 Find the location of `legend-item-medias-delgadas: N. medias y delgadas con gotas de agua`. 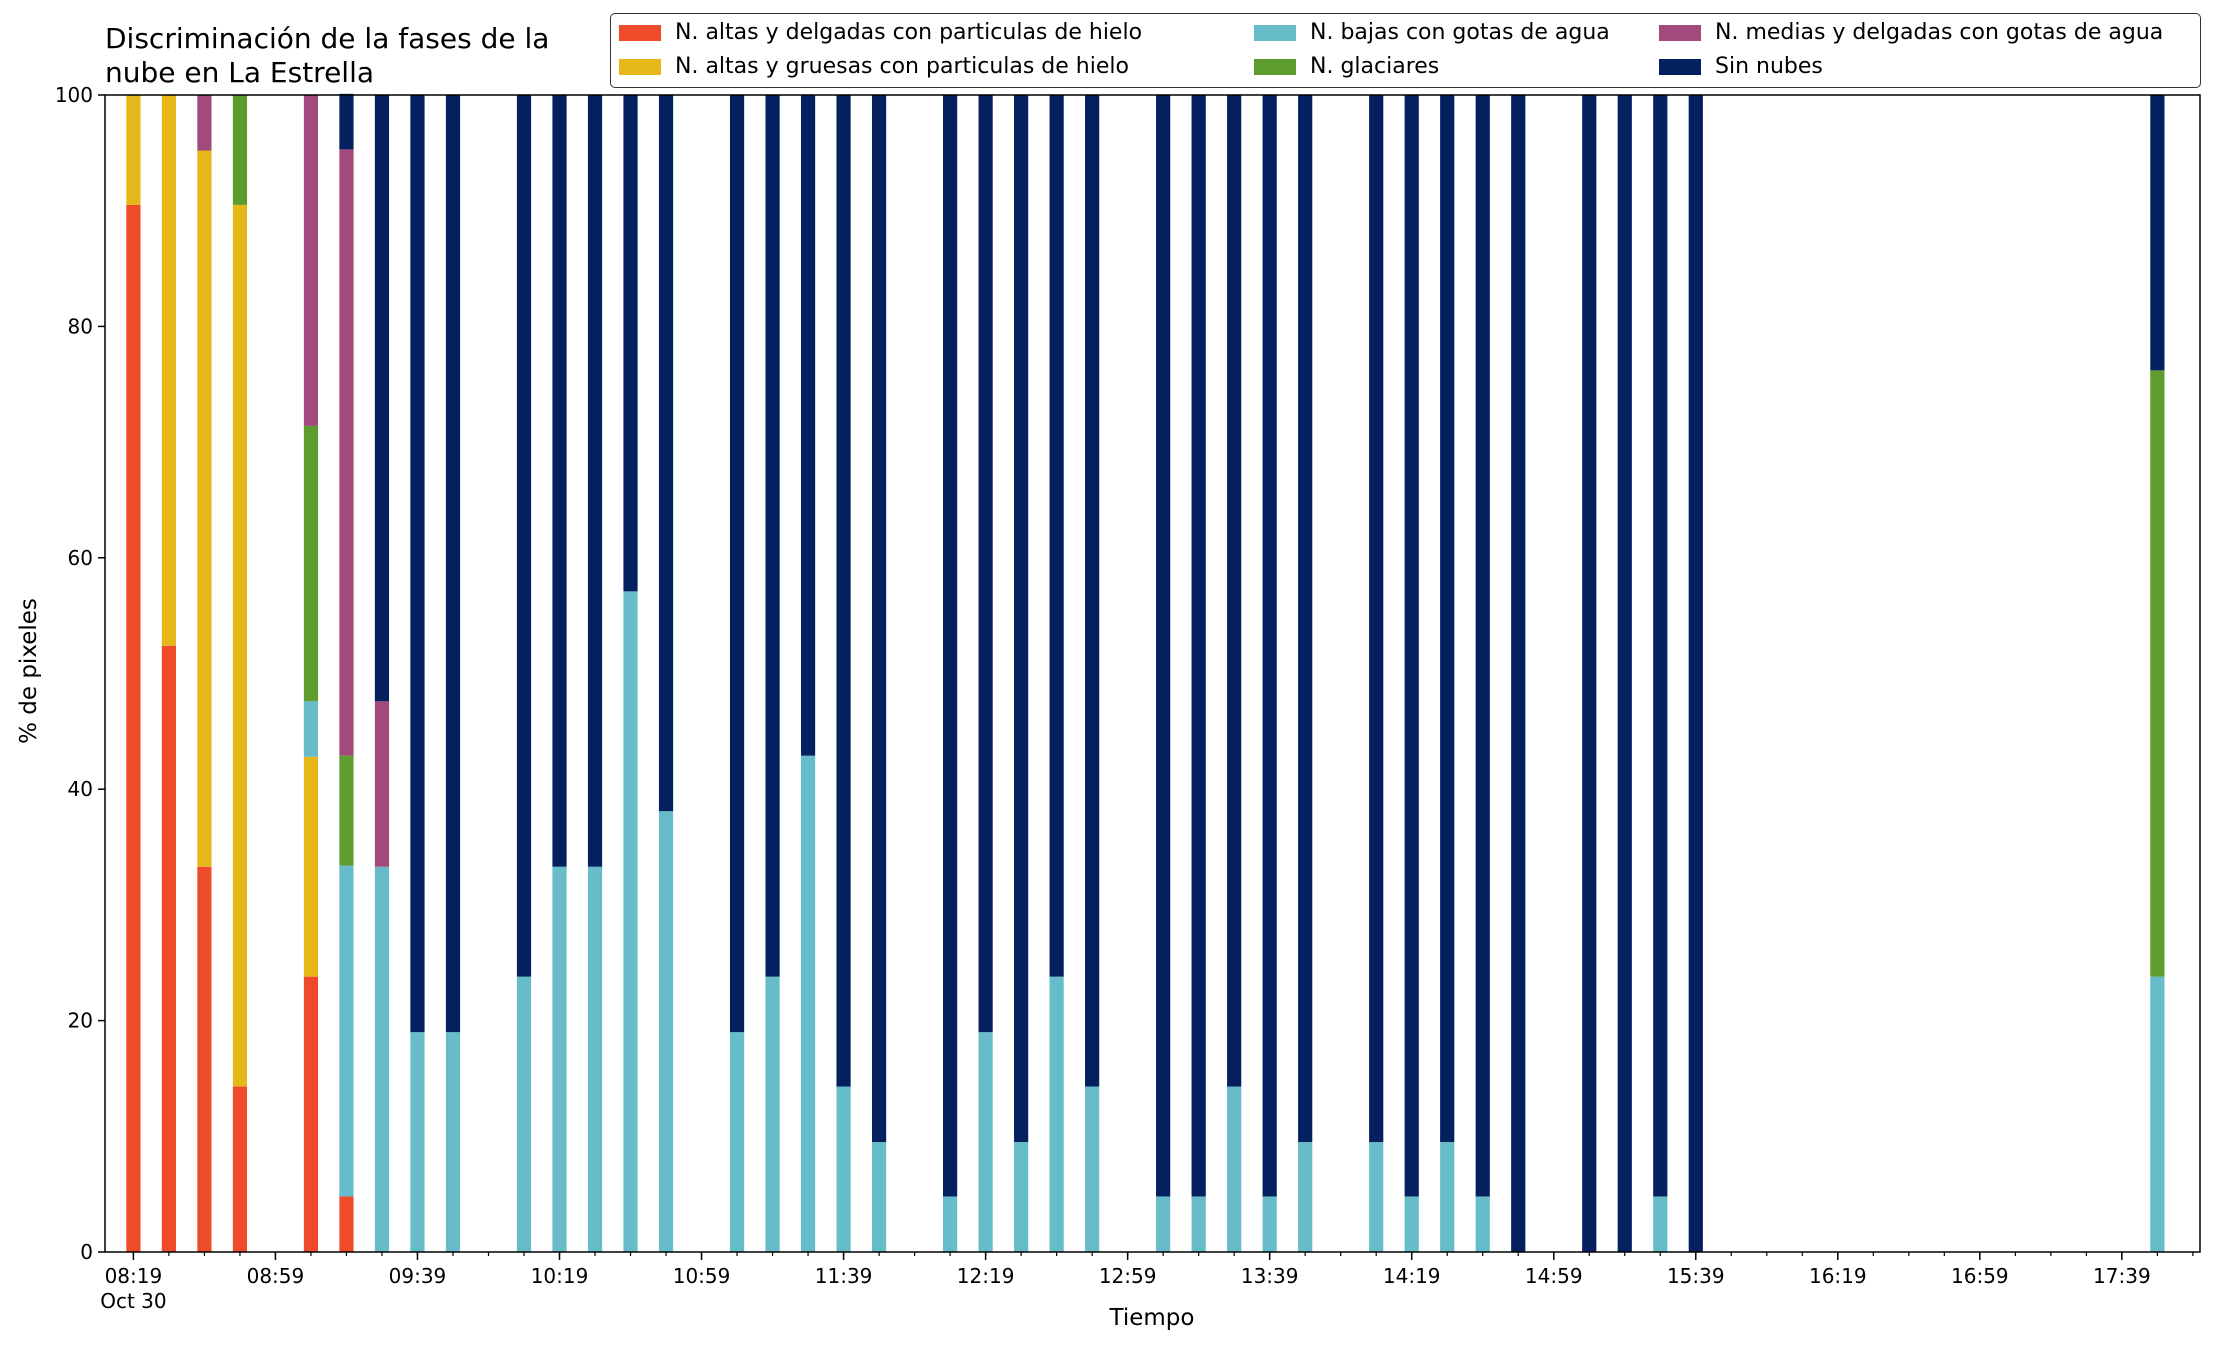

legend-item-medias-delgadas: N. medias y delgadas con gotas de agua is located at coordinates (1911, 32).